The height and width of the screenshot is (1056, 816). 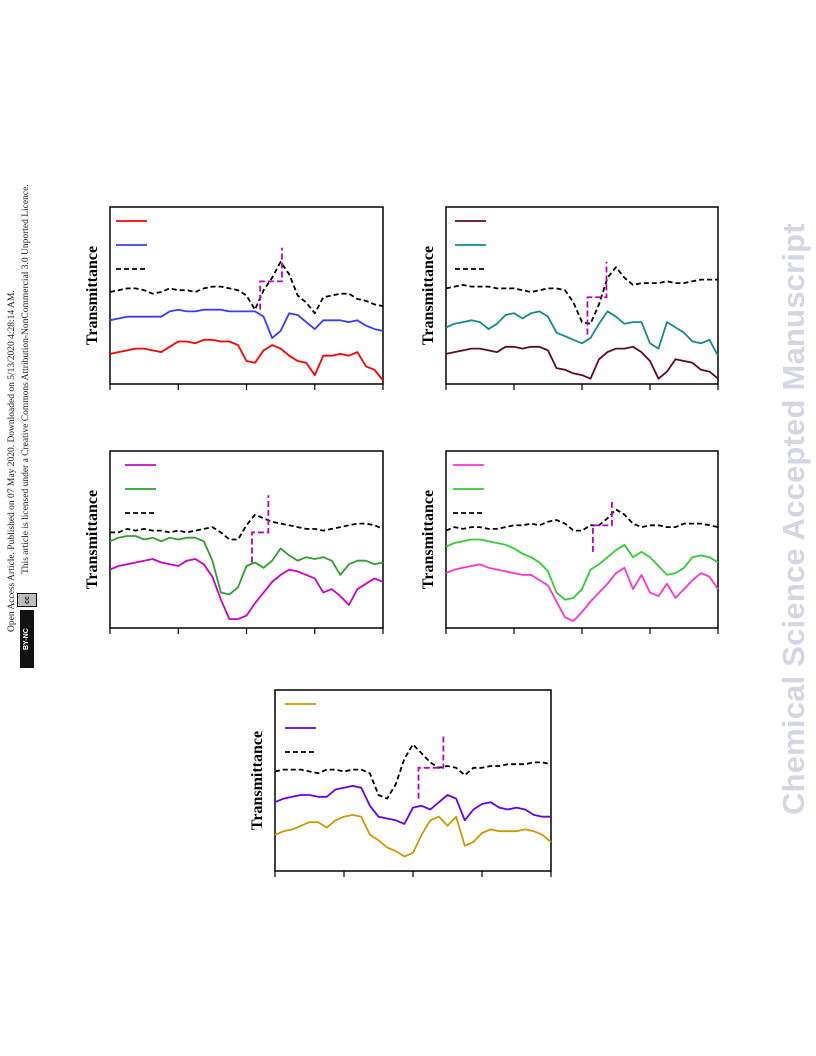 I want to click on manuscript-watermark: Chemical Science Accepted Manuscript, so click(x=793, y=519).